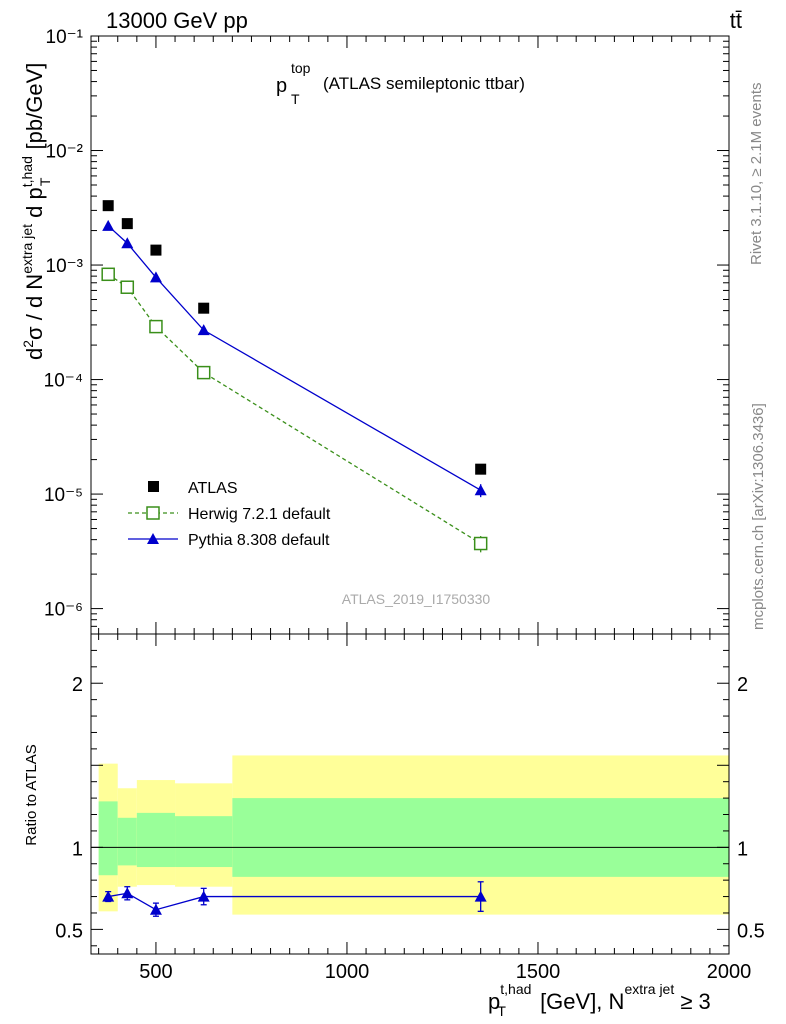  I want to click on x-tick-label: 1000, so click(347, 972).